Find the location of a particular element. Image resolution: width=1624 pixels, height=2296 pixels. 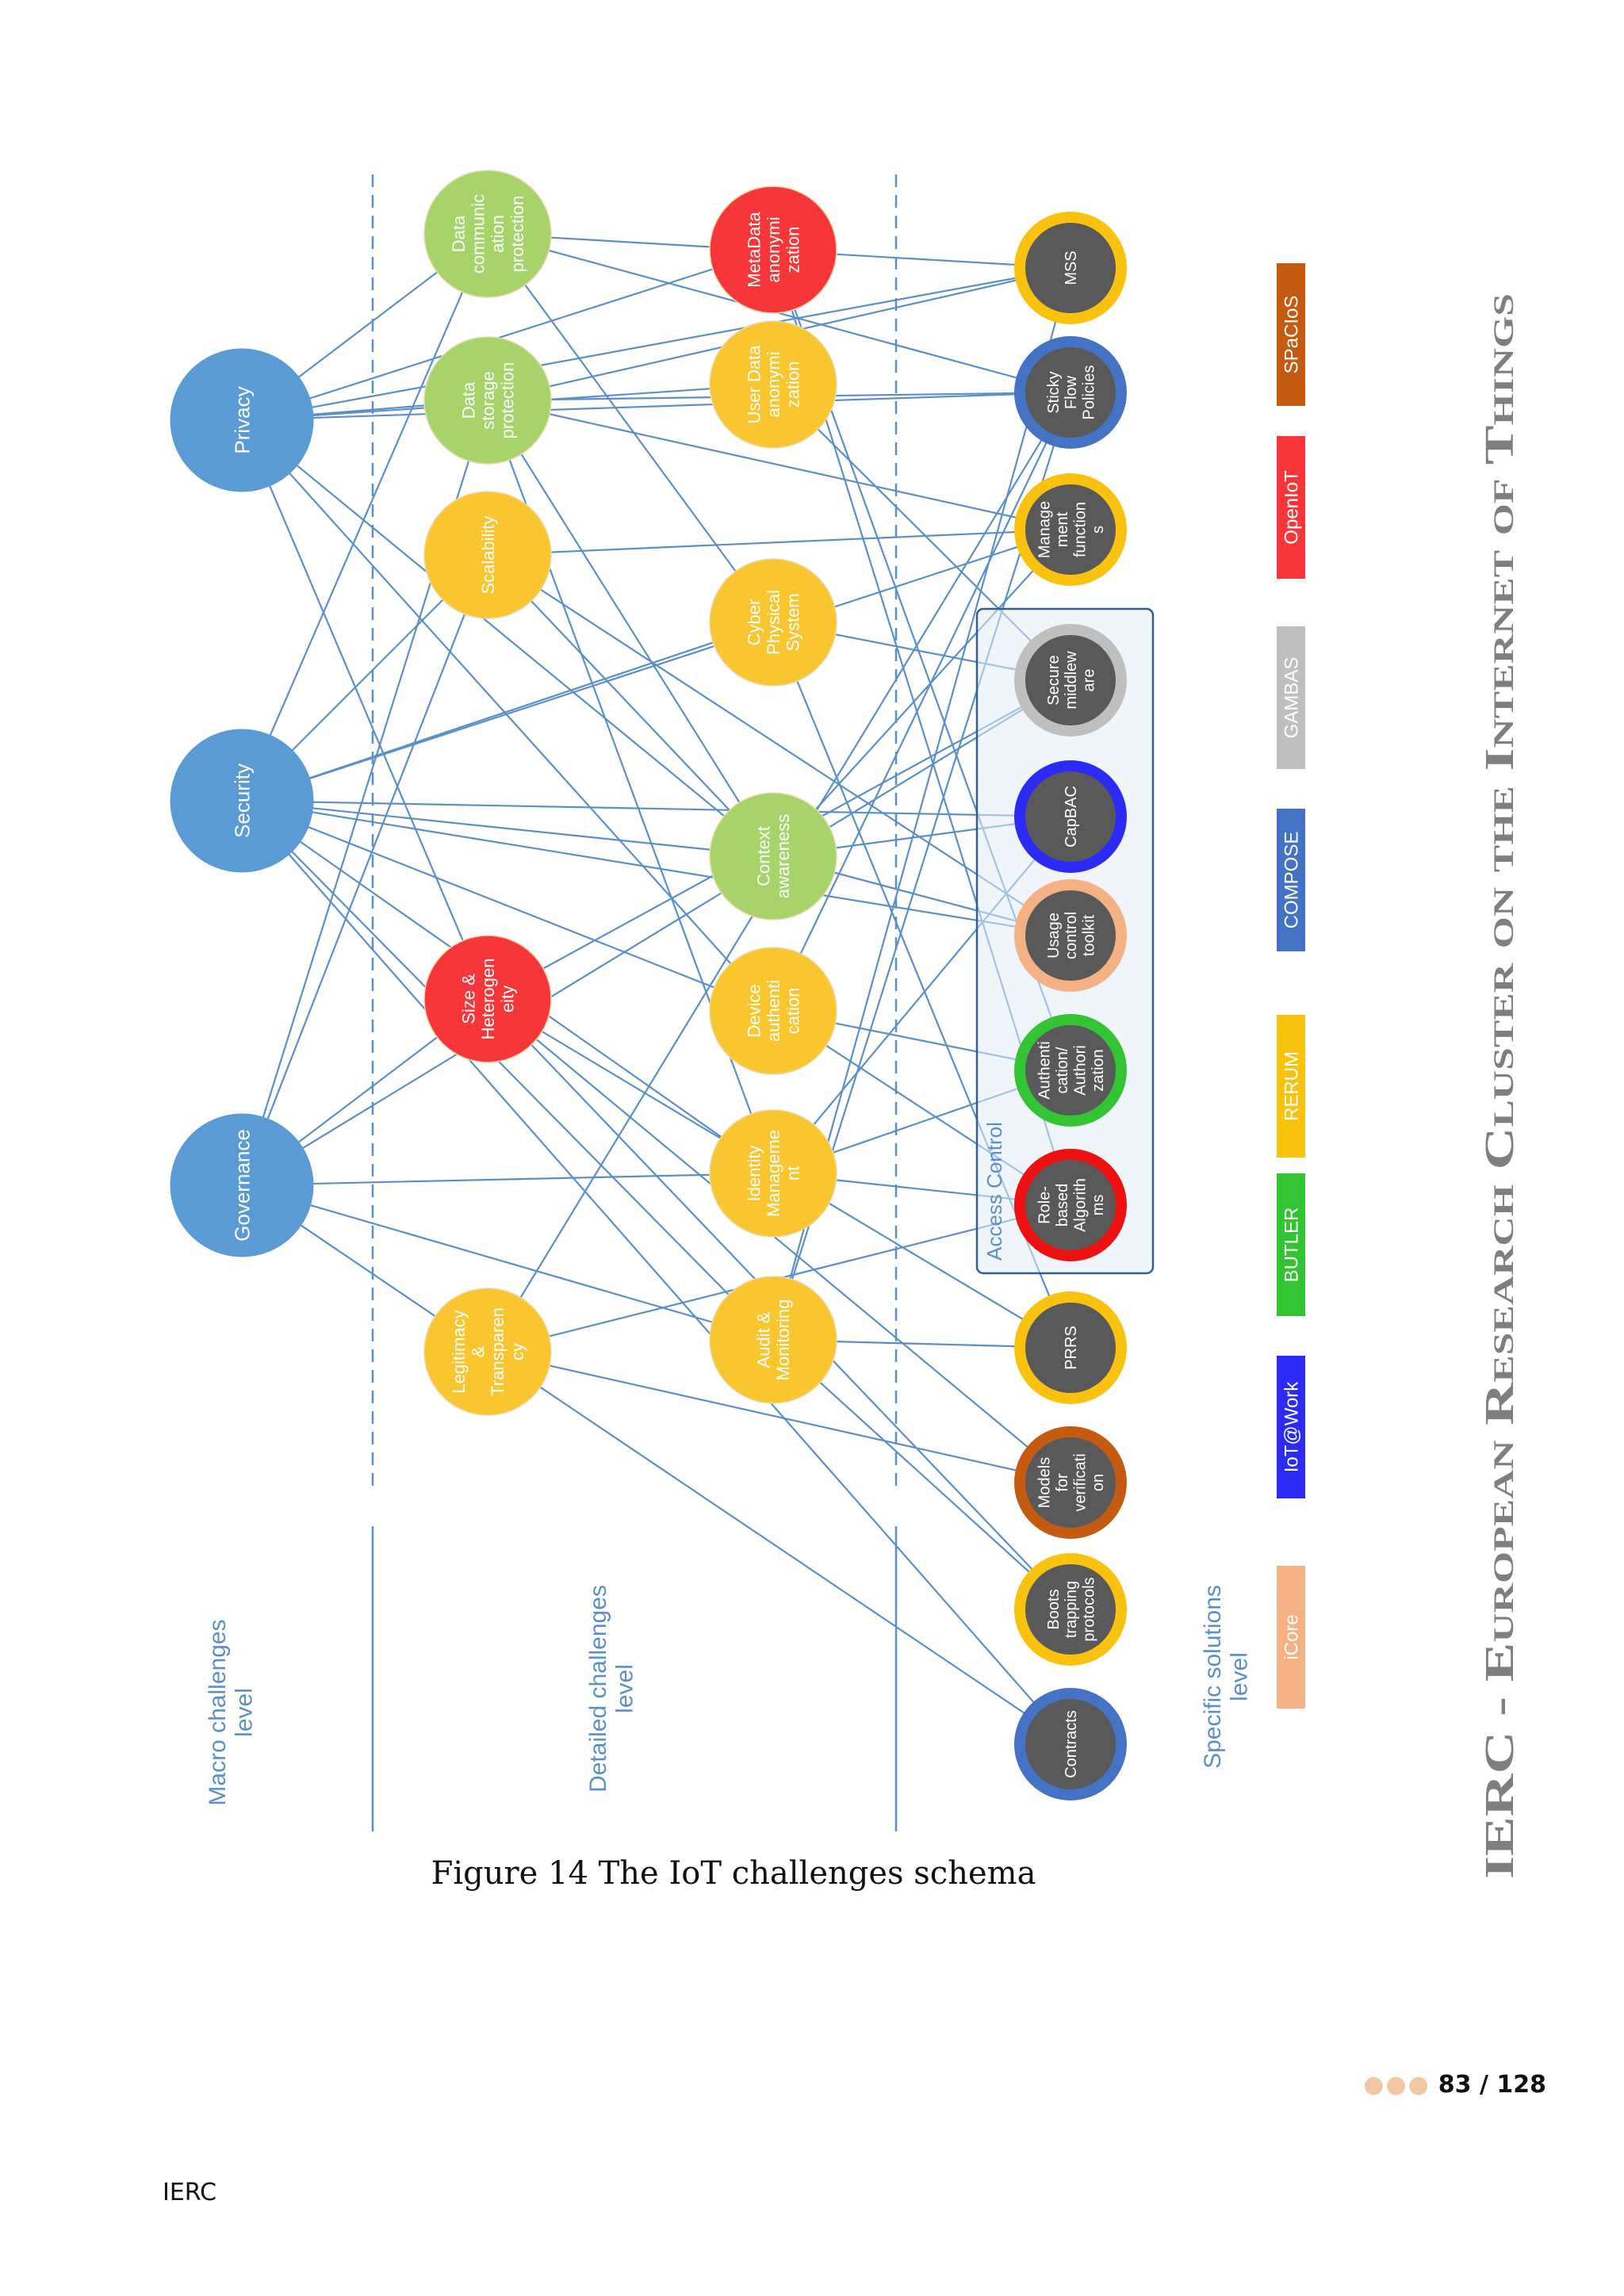

edge-legitimacy-contracts is located at coordinates (779, 1548).